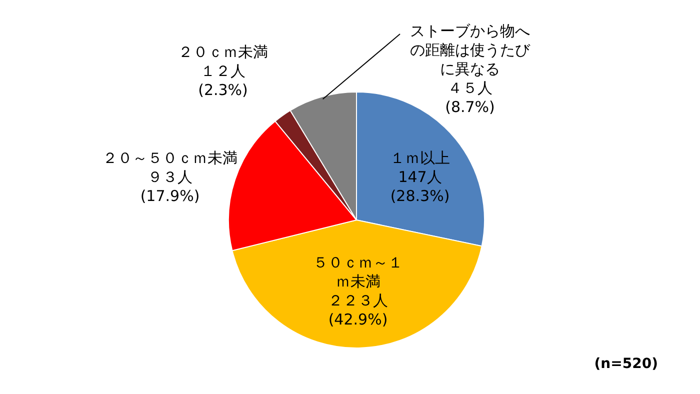 This screenshot has height=394, width=700. I want to click on slice-label: １ｍ以上, so click(420, 157).